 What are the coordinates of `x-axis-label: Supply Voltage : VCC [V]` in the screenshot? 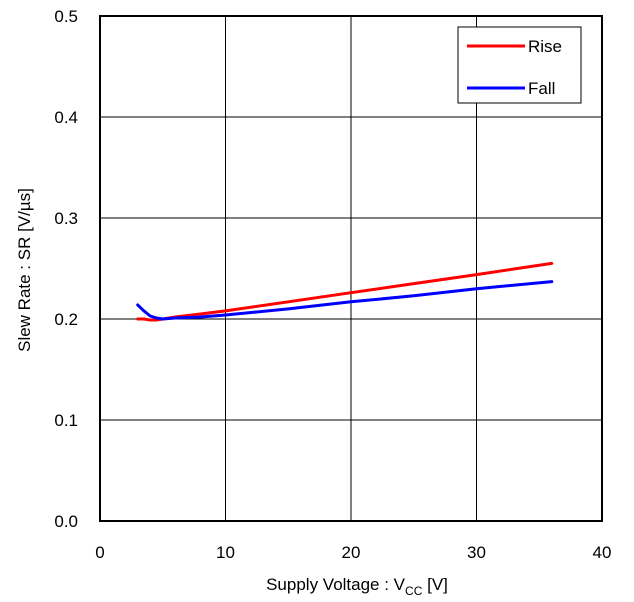 It's located at (357, 586).